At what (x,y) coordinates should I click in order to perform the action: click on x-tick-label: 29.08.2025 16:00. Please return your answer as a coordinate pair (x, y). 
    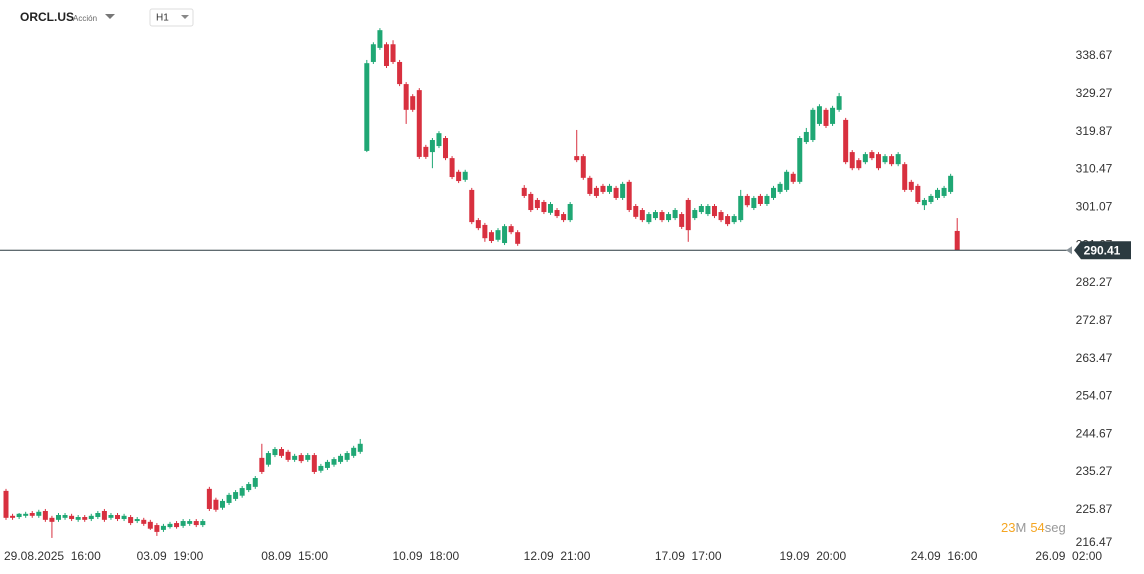
    Looking at the image, I should click on (52, 556).